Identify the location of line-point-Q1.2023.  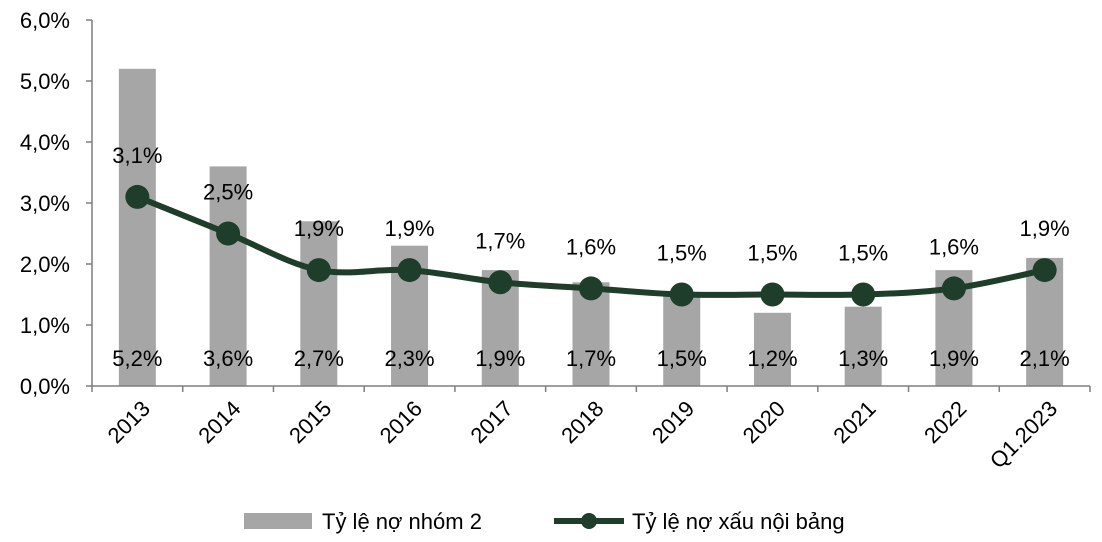
(1044, 270).